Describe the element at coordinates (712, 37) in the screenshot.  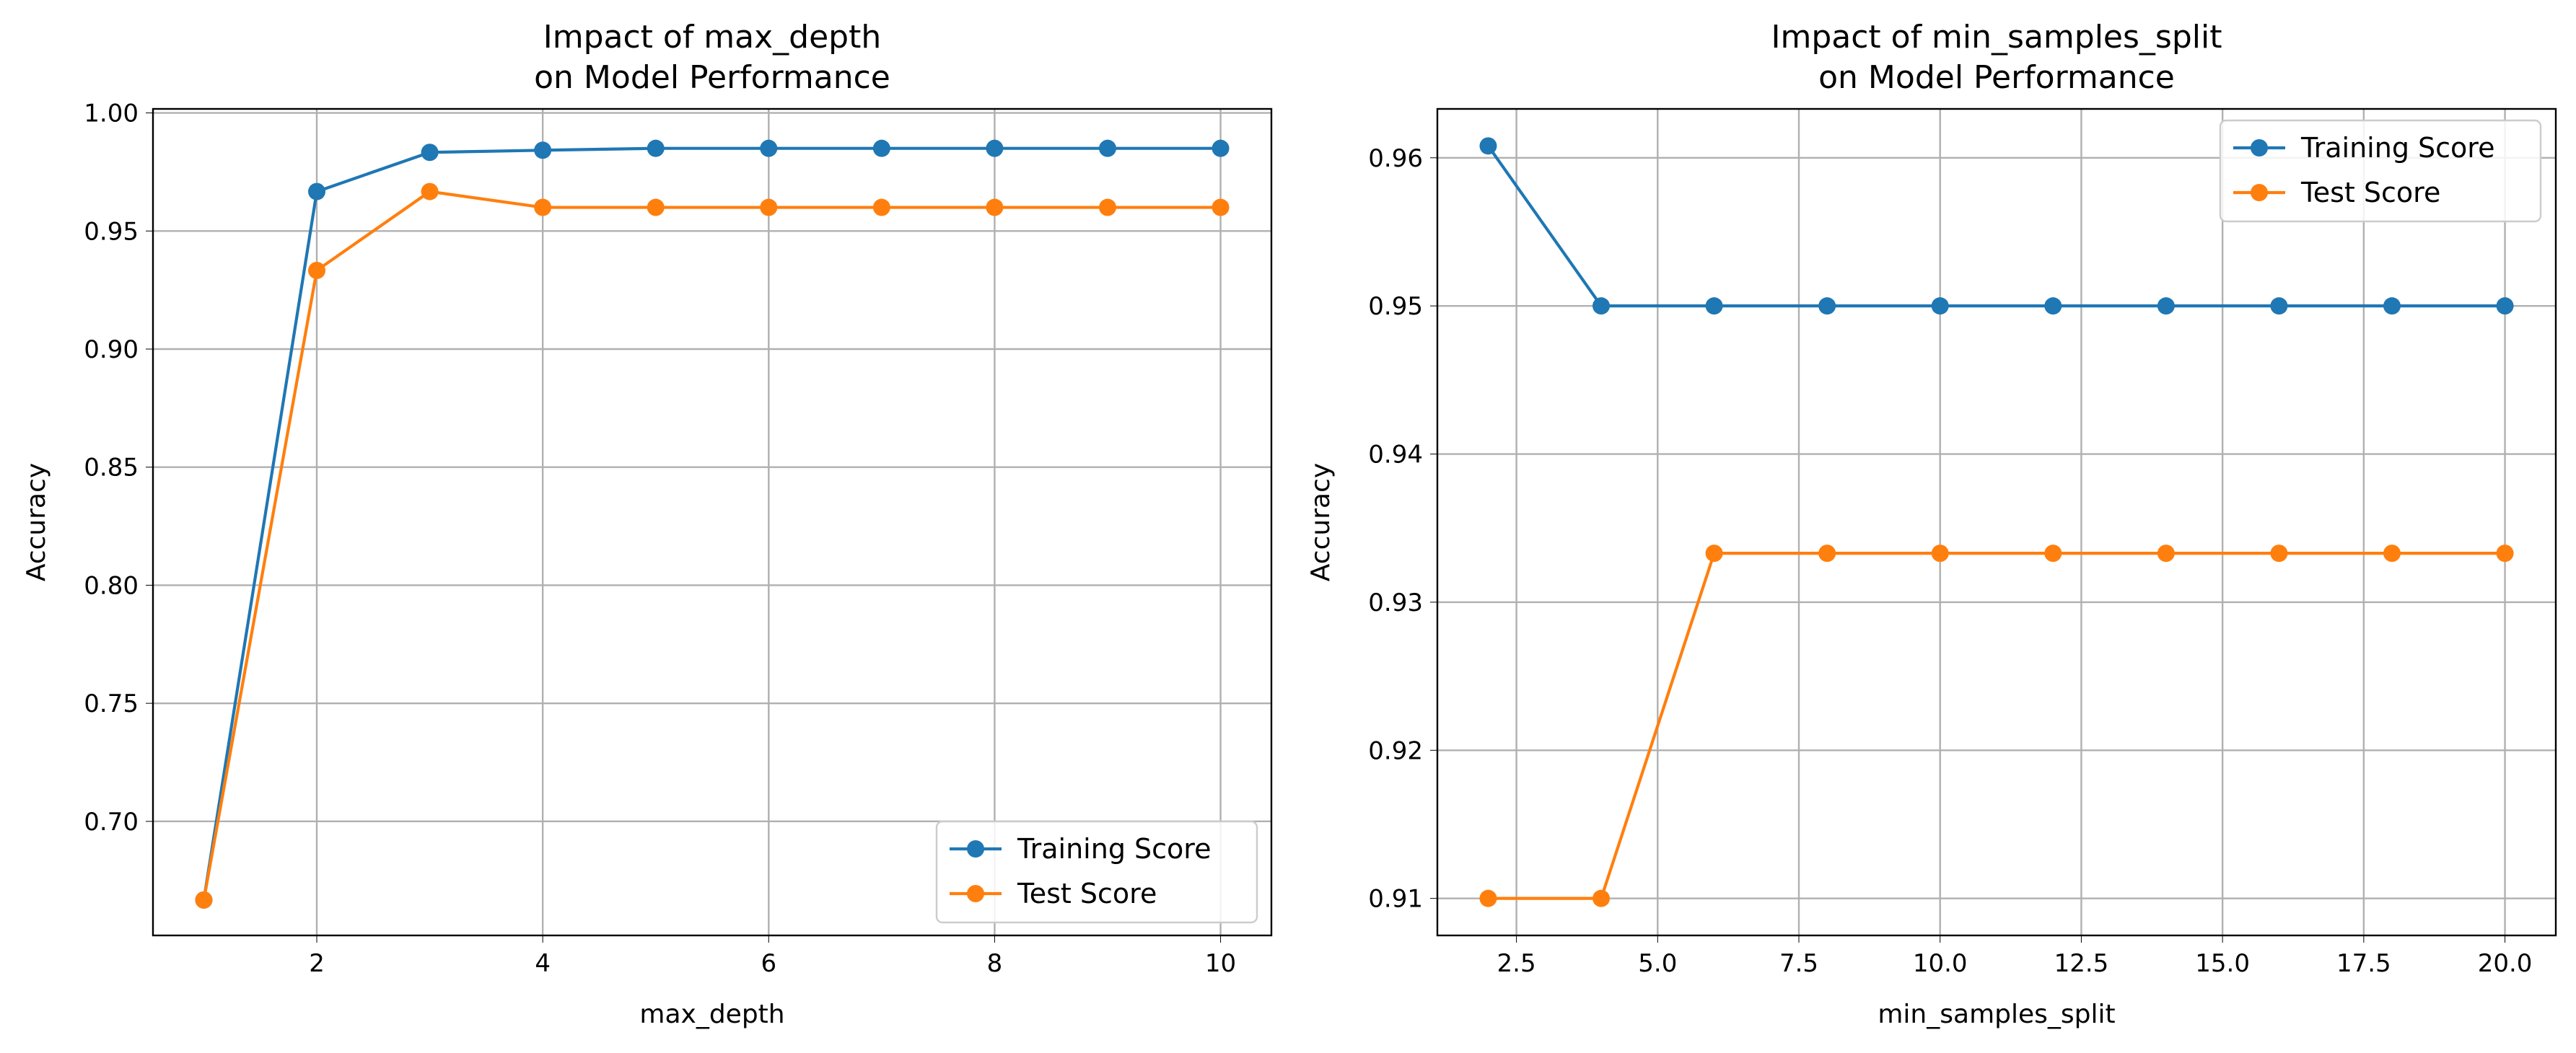
I see `chart-title-line-1: Impact of max_depth` at that location.